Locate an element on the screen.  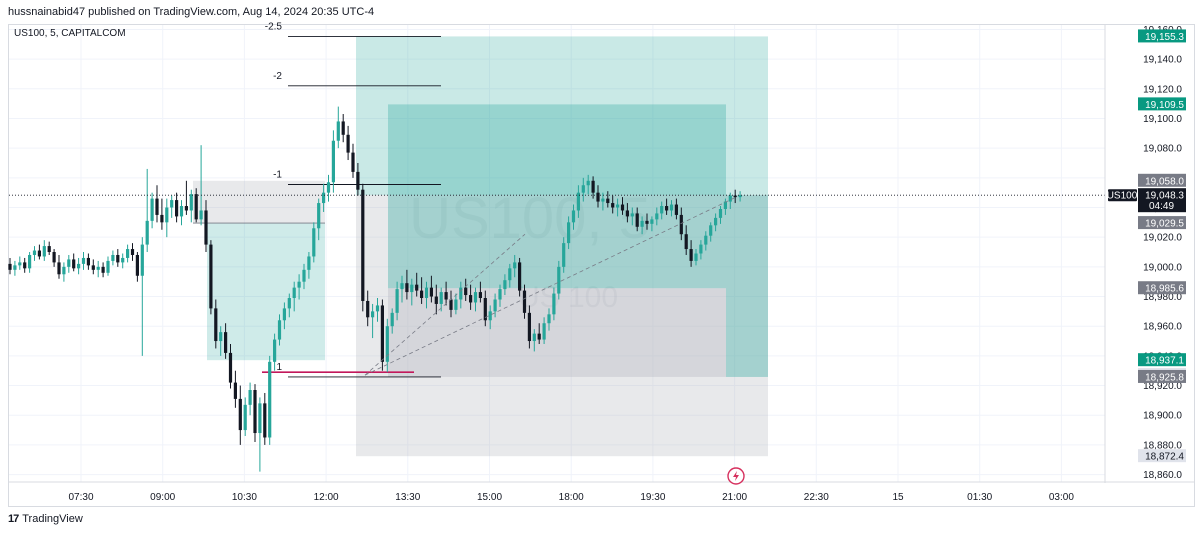
price-tick-label: 19,120.0 is located at coordinates (1162, 89).